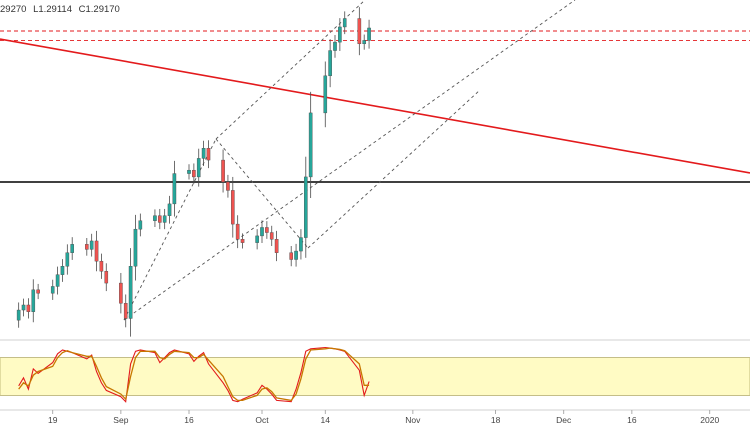  Describe the element at coordinates (13, 9) in the screenshot. I see `ohlc-open: 29270` at that location.